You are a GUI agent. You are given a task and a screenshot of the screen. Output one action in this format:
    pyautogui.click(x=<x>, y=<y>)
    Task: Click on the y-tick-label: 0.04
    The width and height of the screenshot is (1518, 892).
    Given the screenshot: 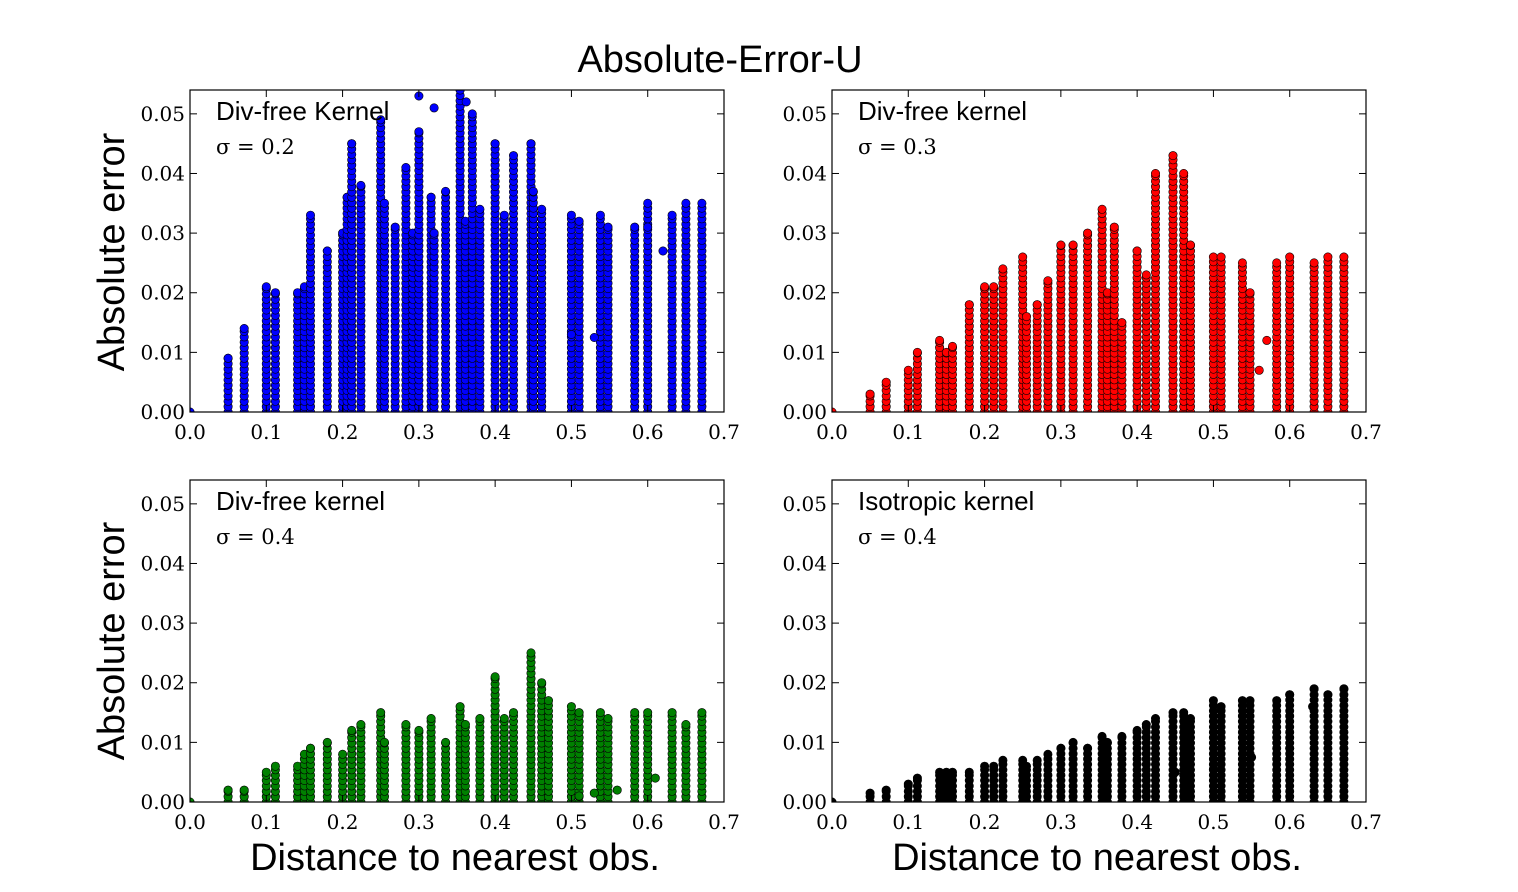 What is the action you would take?
    pyautogui.click(x=162, y=173)
    